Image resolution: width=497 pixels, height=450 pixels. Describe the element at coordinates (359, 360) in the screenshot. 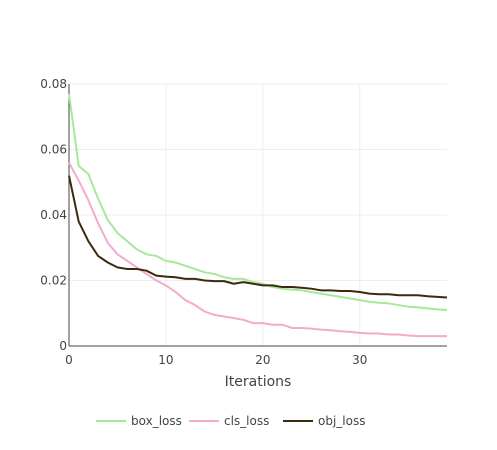

I see `x-tick-label: 30` at that location.